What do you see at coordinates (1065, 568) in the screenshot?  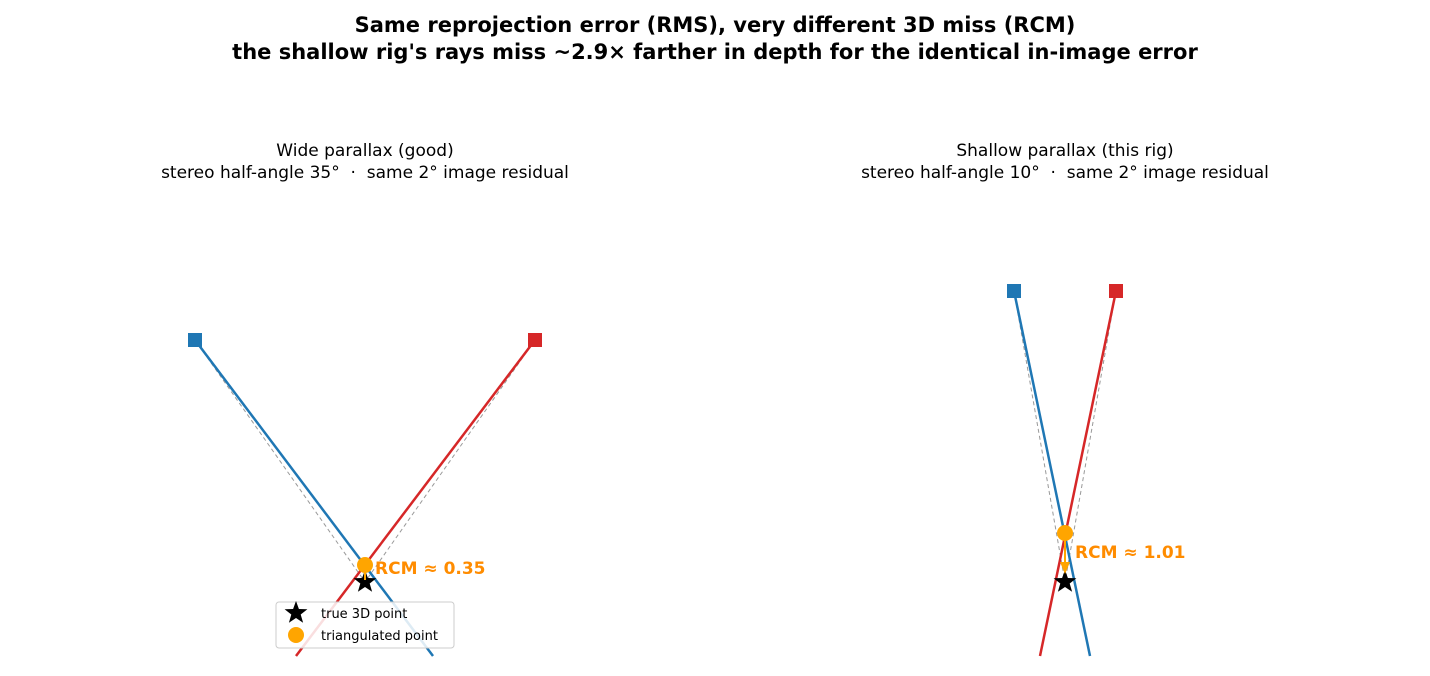 I see `rcm-arrowhead` at bounding box center [1065, 568].